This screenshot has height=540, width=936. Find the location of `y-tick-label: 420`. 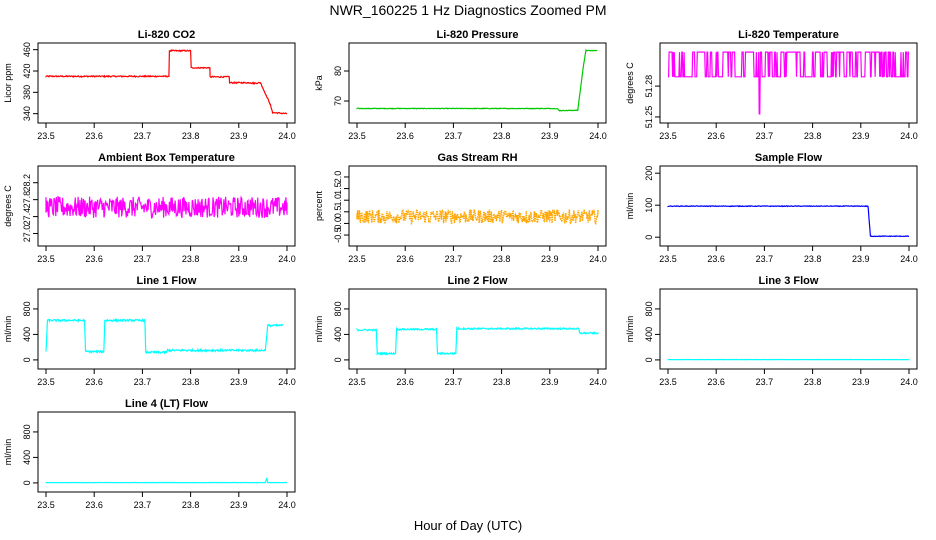

y-tick-label: 420 is located at coordinates (27, 70).